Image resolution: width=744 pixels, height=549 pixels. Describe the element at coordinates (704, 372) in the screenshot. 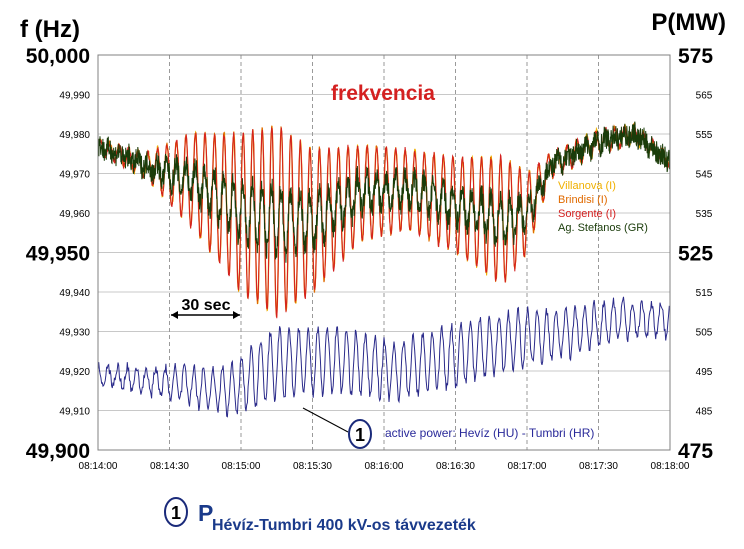

I see `right-tick-label: 495` at that location.